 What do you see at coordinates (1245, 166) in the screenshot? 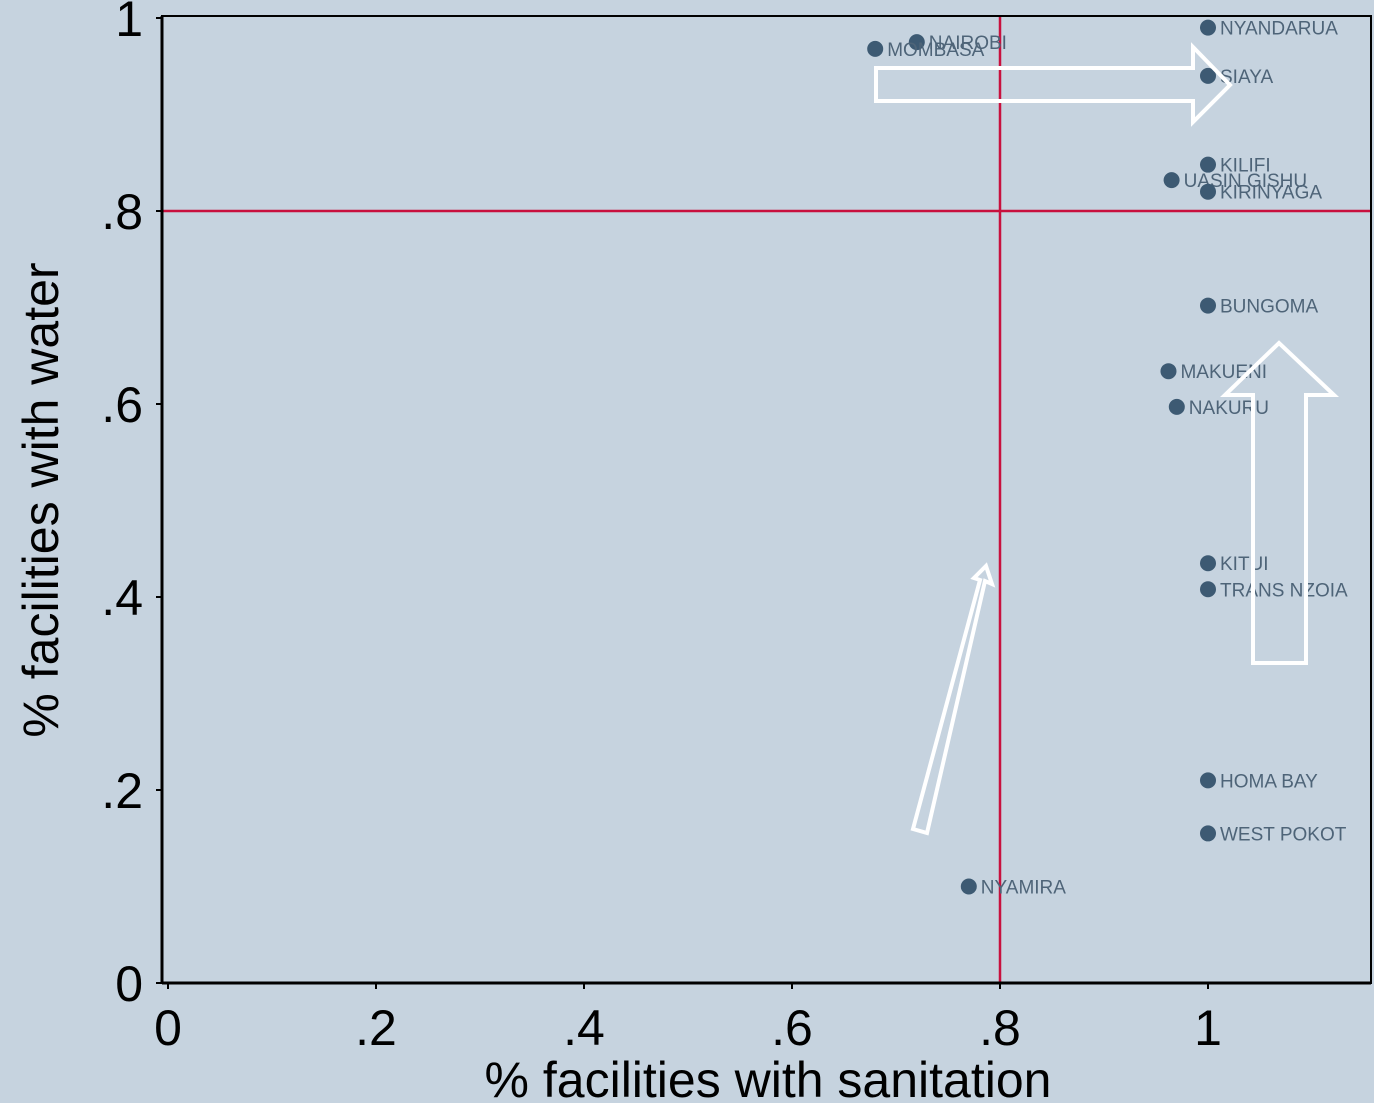
I see `data-point-label: KILIFI` at bounding box center [1245, 166].